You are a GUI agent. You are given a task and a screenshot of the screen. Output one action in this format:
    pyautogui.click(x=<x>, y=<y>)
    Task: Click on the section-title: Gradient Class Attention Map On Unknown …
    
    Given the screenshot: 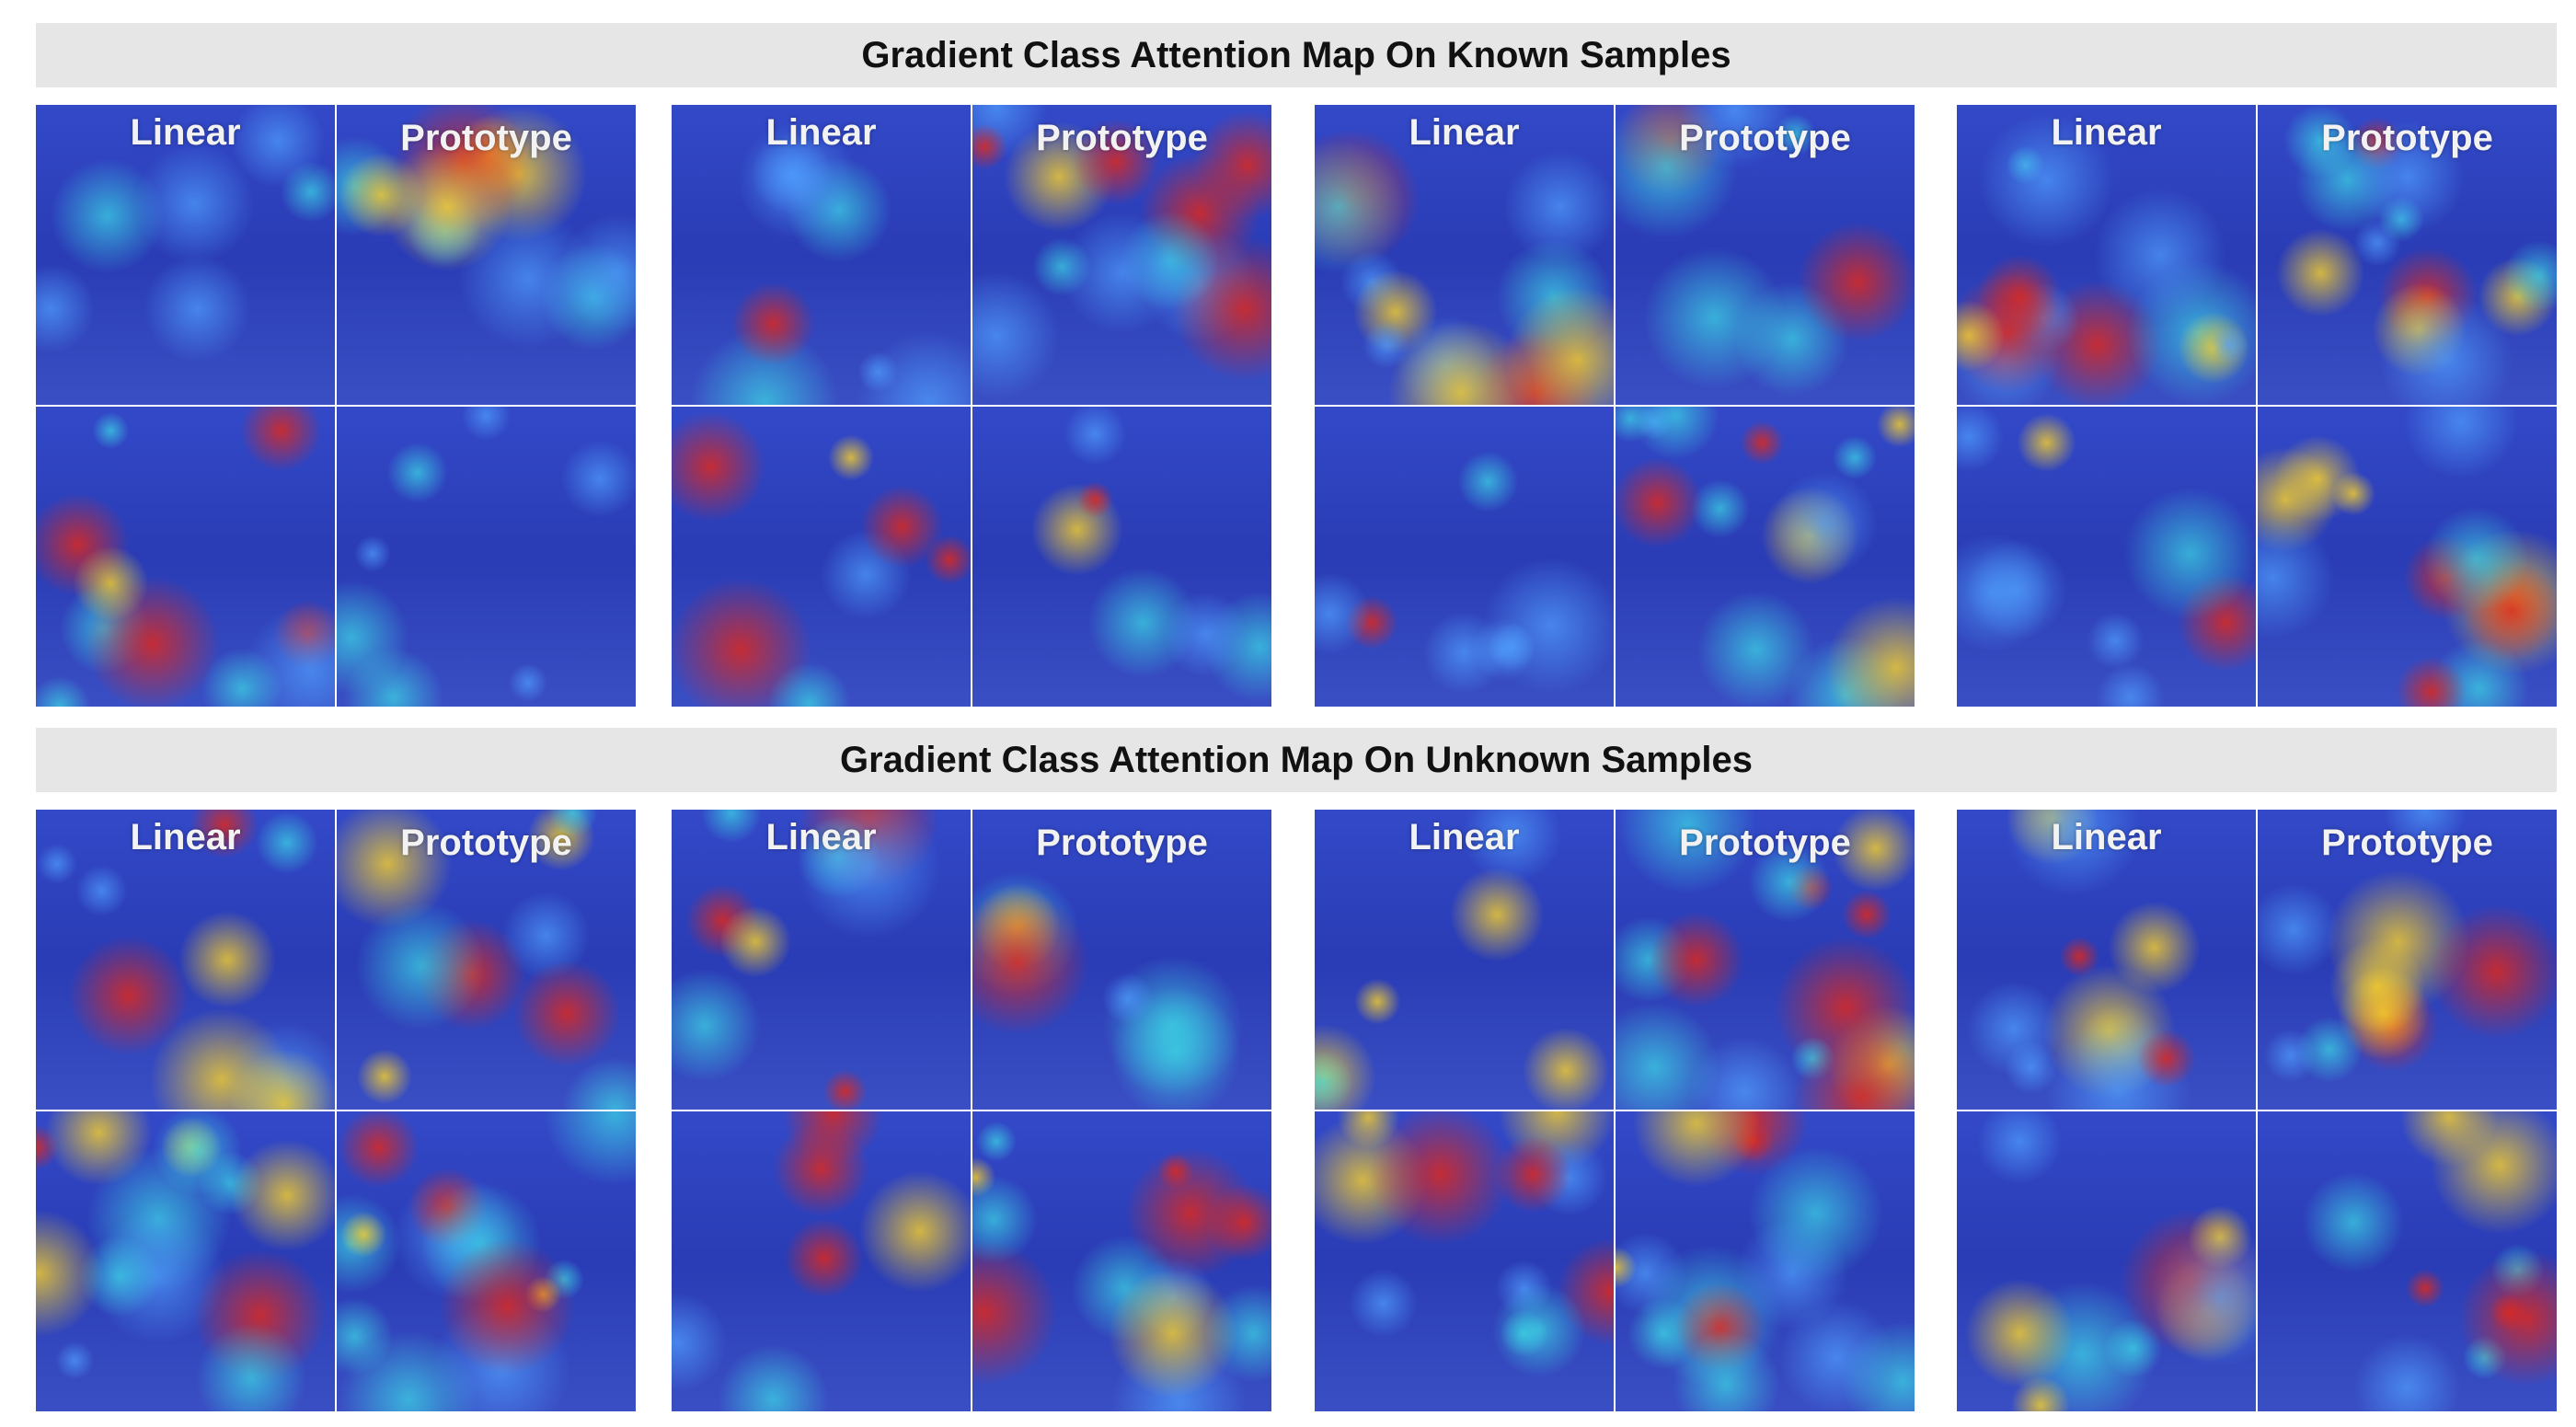 What is the action you would take?
    pyautogui.click(x=1296, y=760)
    